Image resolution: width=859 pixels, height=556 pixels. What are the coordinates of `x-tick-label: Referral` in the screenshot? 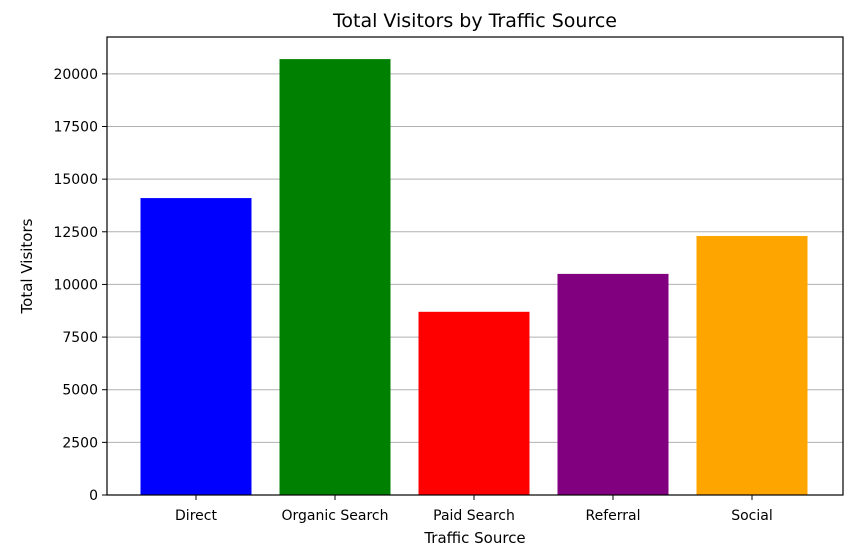 It's located at (613, 516).